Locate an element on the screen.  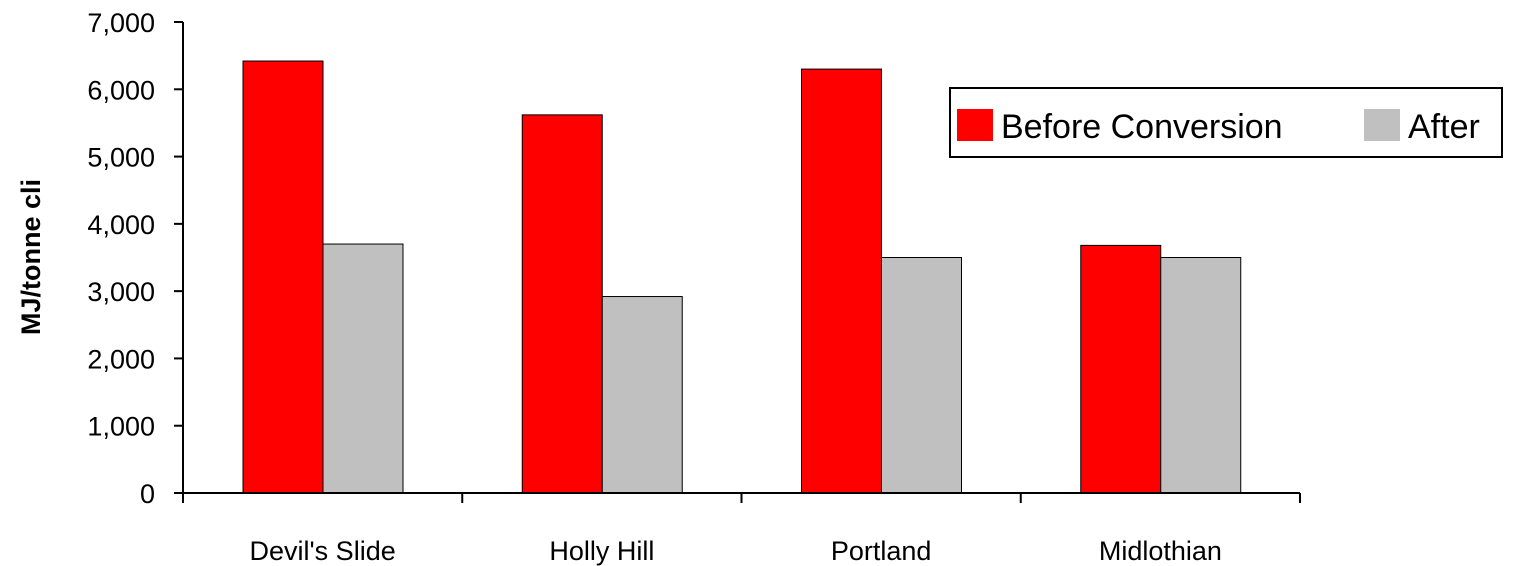
legend-box is located at coordinates (1226, 122).